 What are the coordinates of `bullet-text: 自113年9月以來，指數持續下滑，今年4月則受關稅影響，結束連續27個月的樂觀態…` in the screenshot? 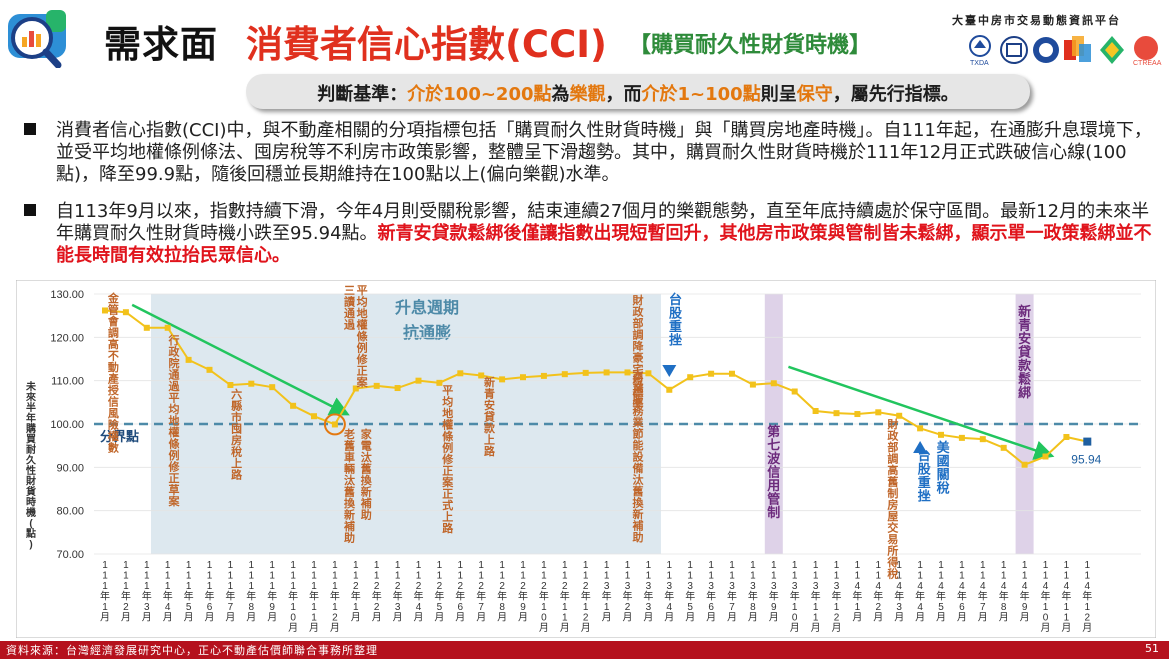 It's located at (605, 234).